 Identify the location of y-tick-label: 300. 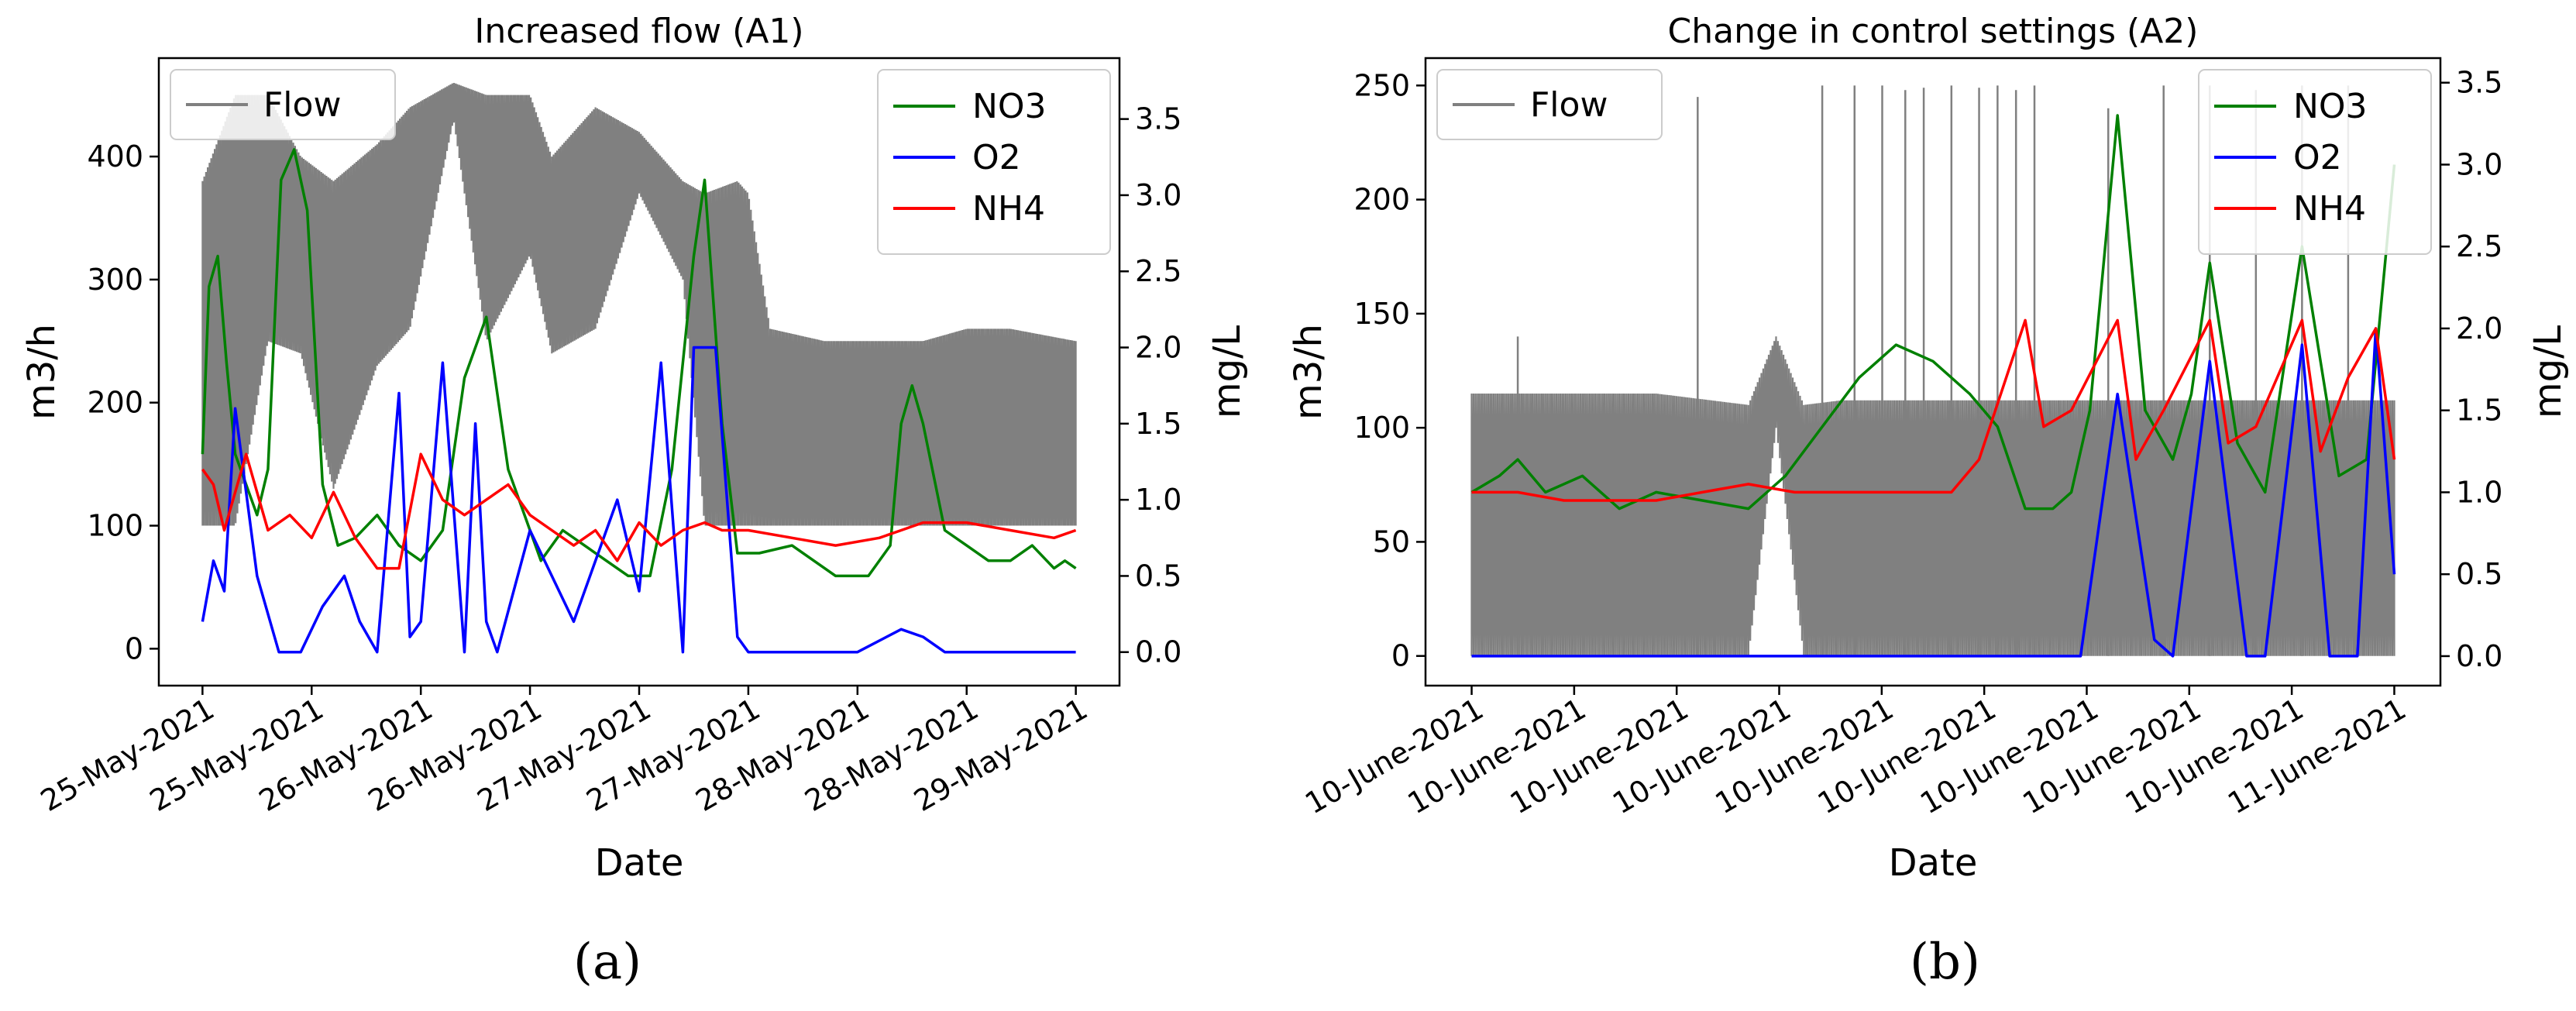
(115, 280).